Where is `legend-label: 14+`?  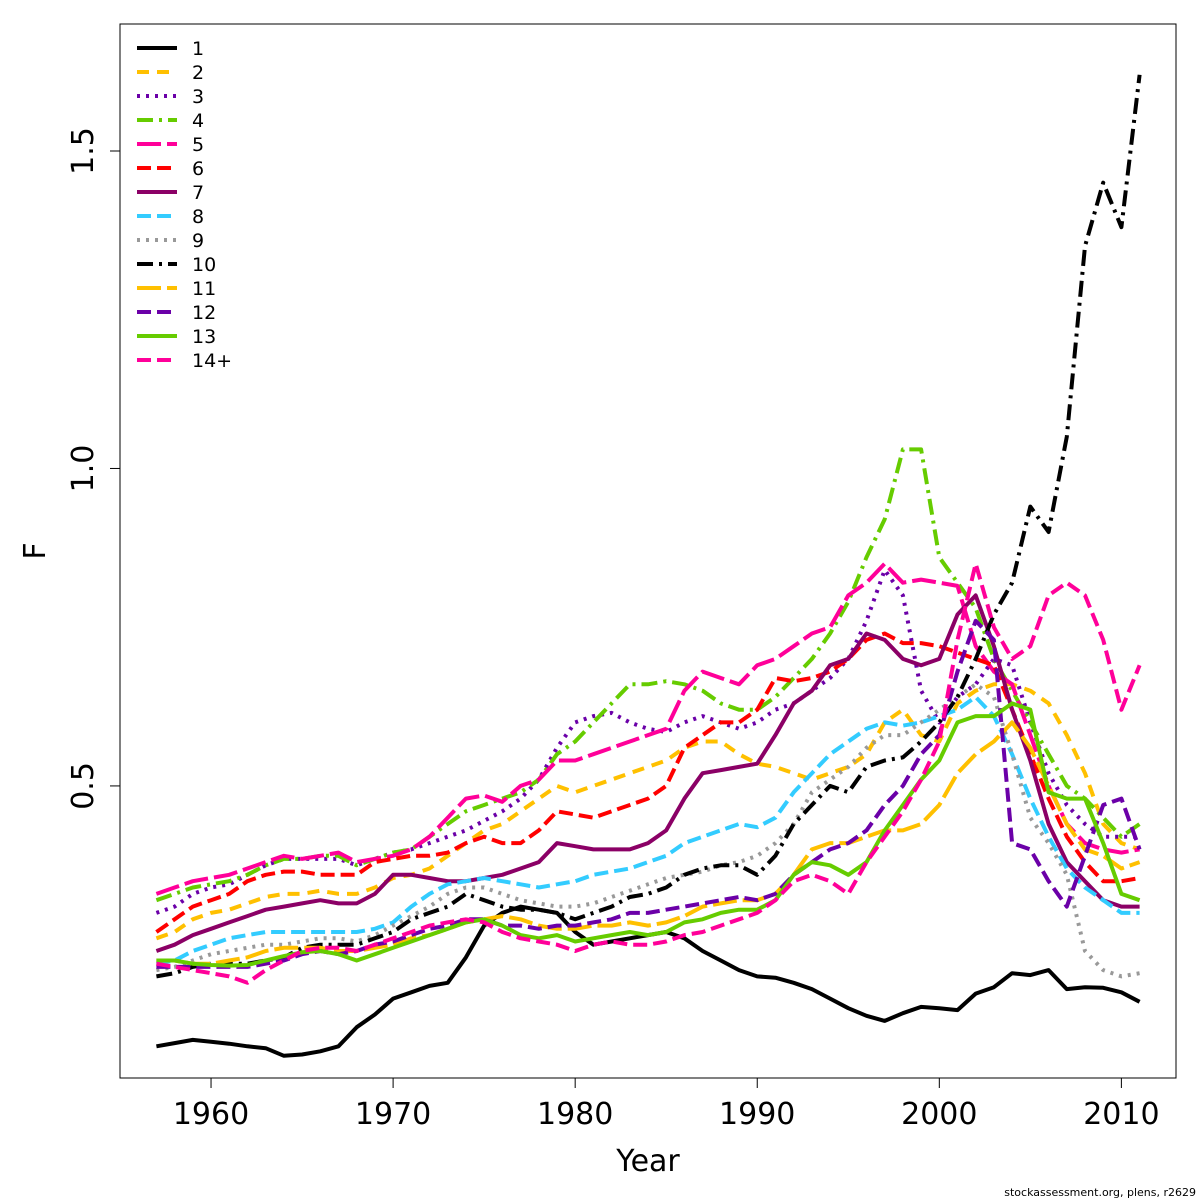
legend-label: 14+ is located at coordinates (212, 361).